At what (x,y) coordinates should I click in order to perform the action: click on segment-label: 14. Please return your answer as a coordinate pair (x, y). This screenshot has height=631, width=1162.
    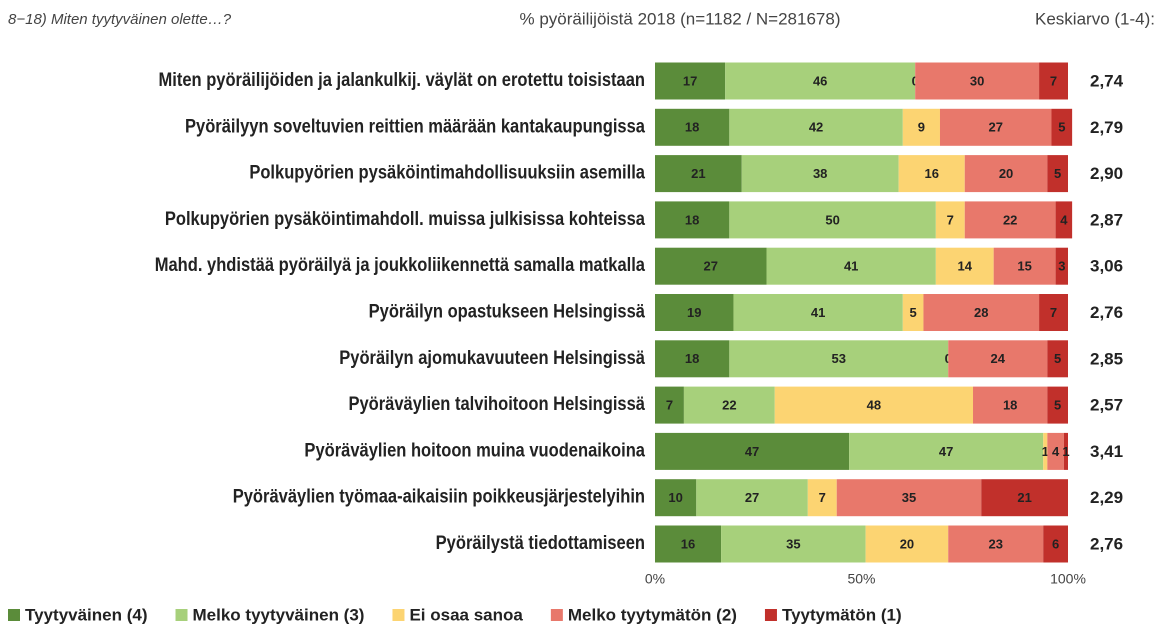
    Looking at the image, I should click on (965, 266).